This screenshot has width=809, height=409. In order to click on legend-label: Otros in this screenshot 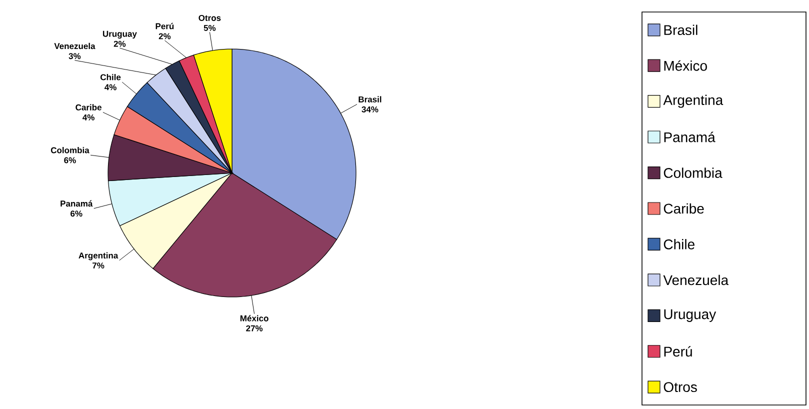, I will do `click(680, 387)`.